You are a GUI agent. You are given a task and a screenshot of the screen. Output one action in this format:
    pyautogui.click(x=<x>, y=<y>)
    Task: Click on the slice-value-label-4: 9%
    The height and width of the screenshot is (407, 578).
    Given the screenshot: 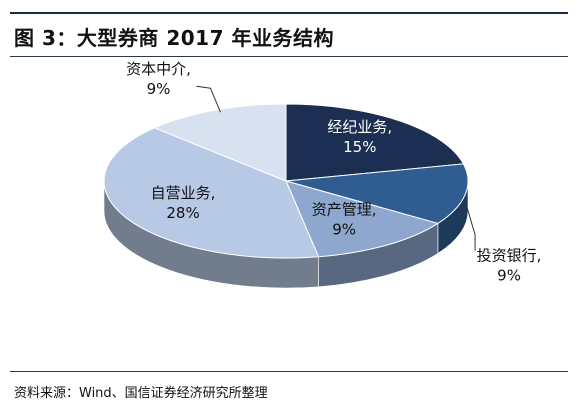 What is the action you would take?
    pyautogui.click(x=159, y=89)
    